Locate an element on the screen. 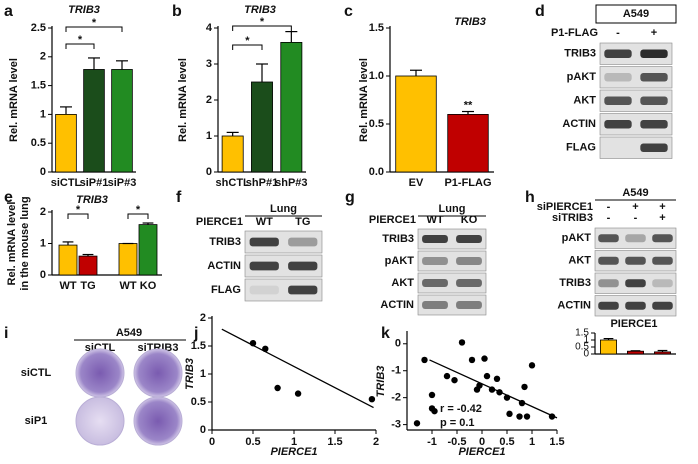  panel-label: i is located at coordinates (6, 333).